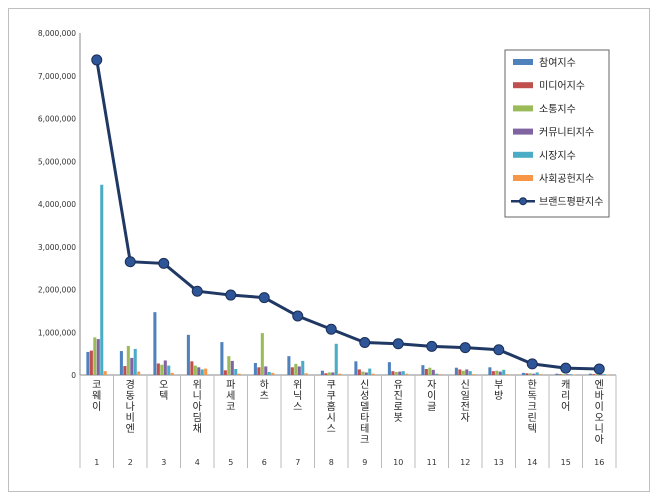 This screenshot has height=502, width=660. I want to click on y-tick-label: 3,000,000, so click(57, 247).